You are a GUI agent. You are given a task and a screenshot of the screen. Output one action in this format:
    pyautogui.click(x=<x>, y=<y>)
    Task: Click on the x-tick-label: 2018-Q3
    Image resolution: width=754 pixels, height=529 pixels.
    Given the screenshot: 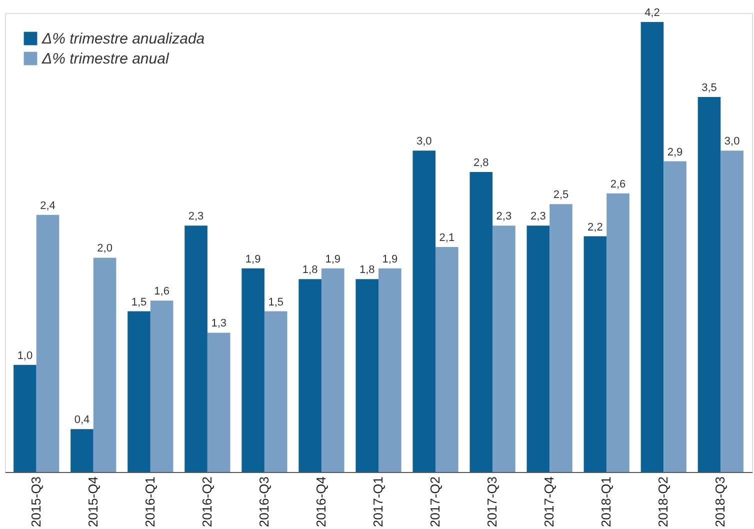 What is the action you would take?
    pyautogui.click(x=720, y=502)
    